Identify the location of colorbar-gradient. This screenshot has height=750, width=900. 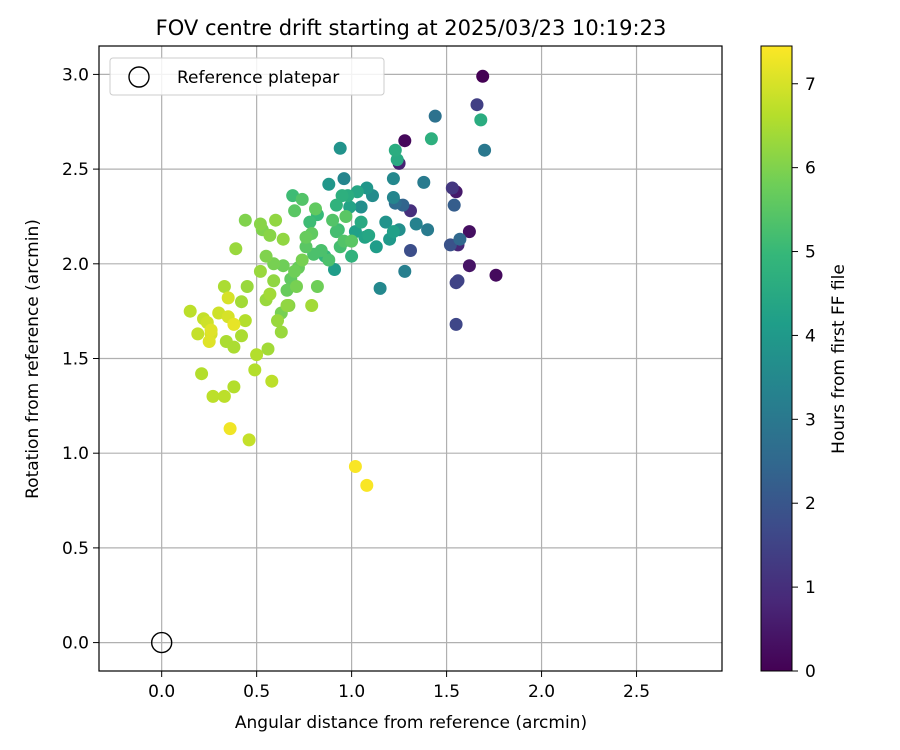
(776, 358).